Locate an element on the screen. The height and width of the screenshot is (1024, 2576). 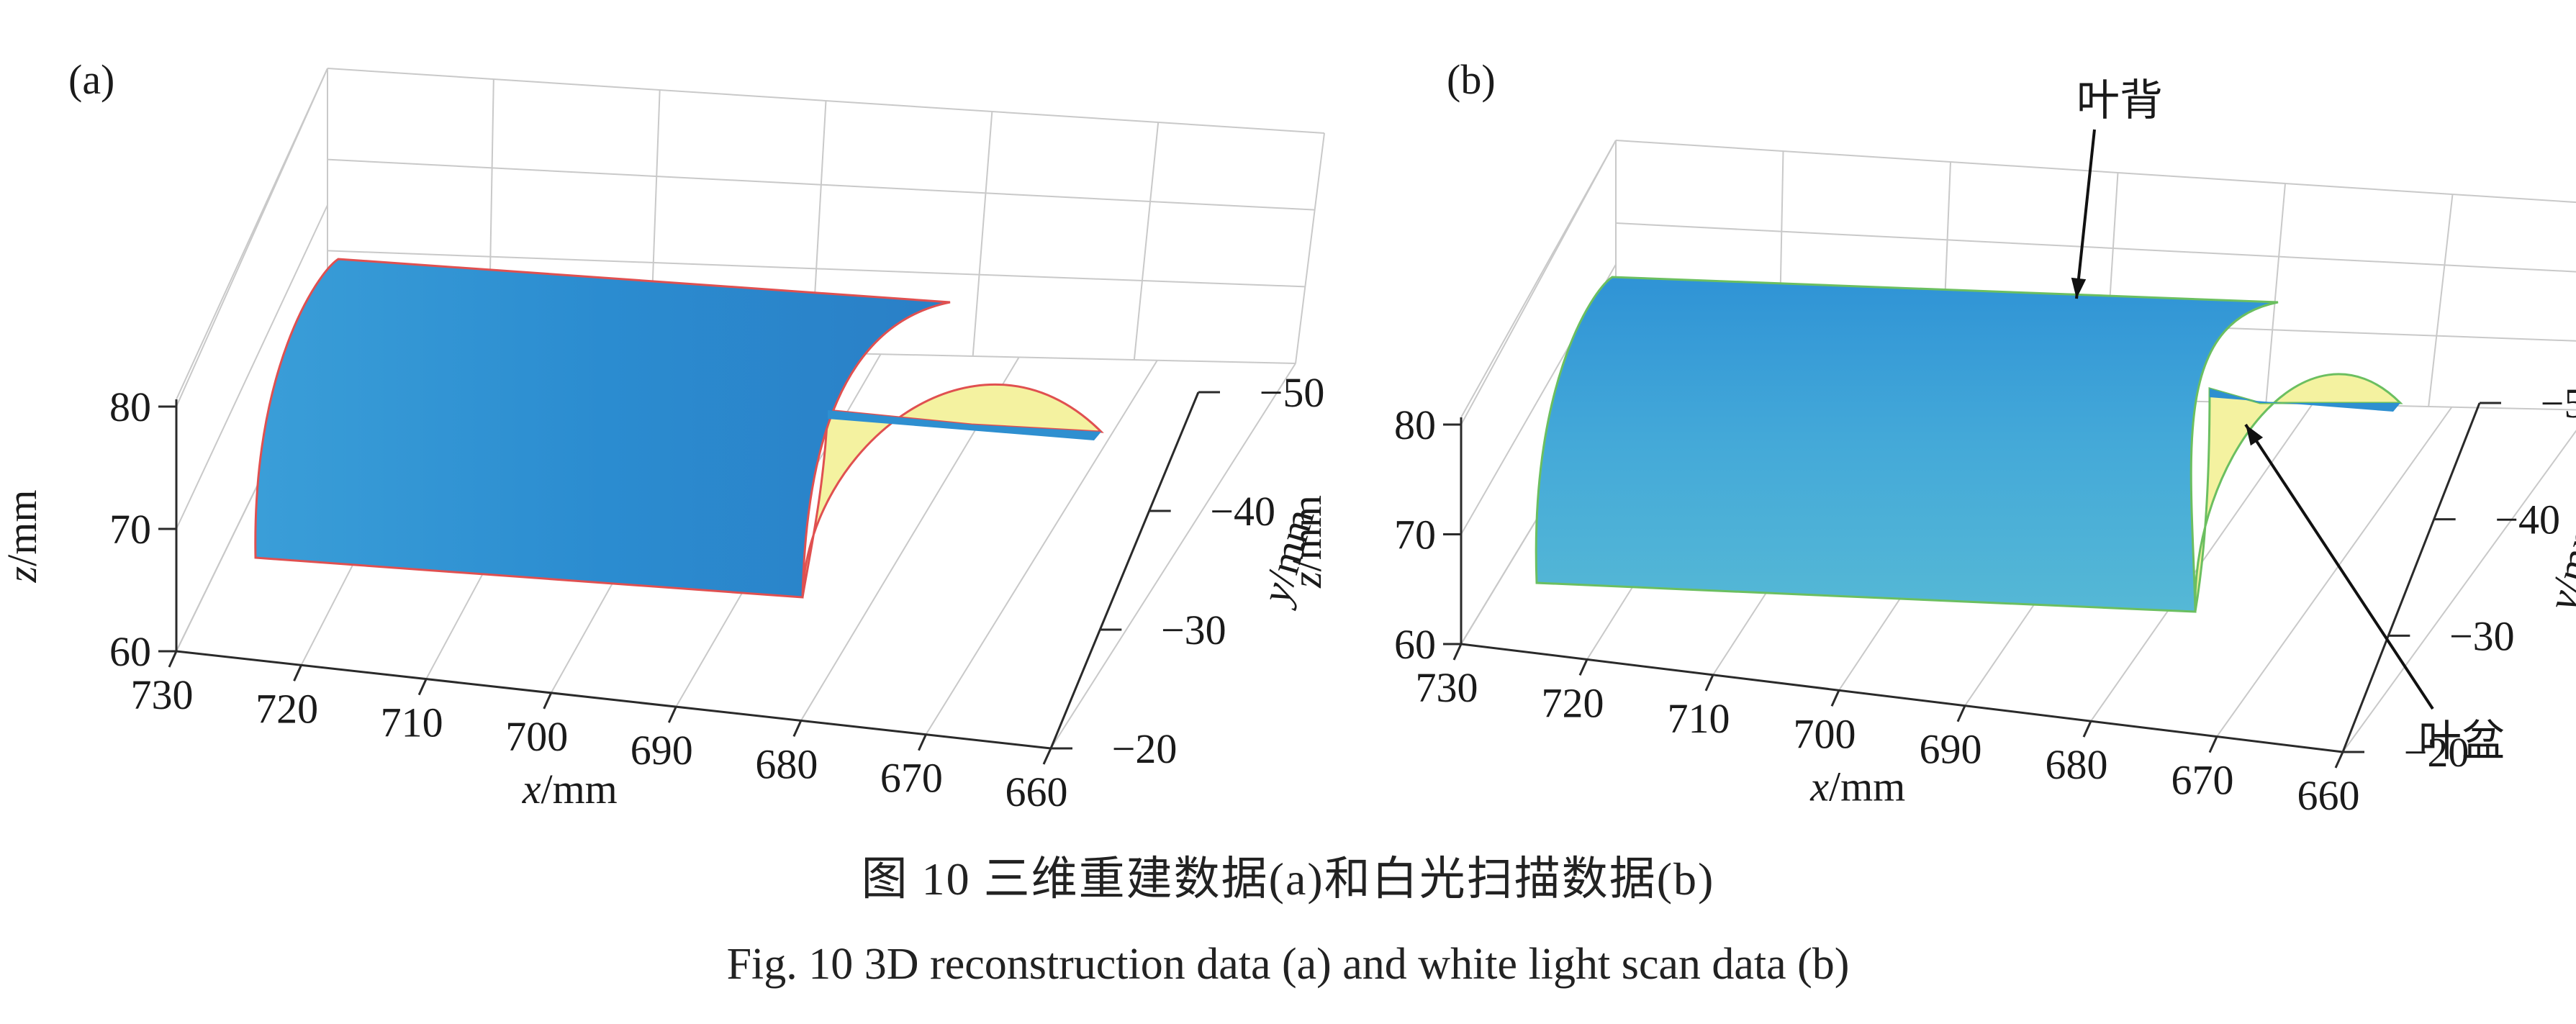
figure-caption-chinese: 图 10 三维重建数据(a)和白光扫描数据(b) is located at coordinates (1288, 879).